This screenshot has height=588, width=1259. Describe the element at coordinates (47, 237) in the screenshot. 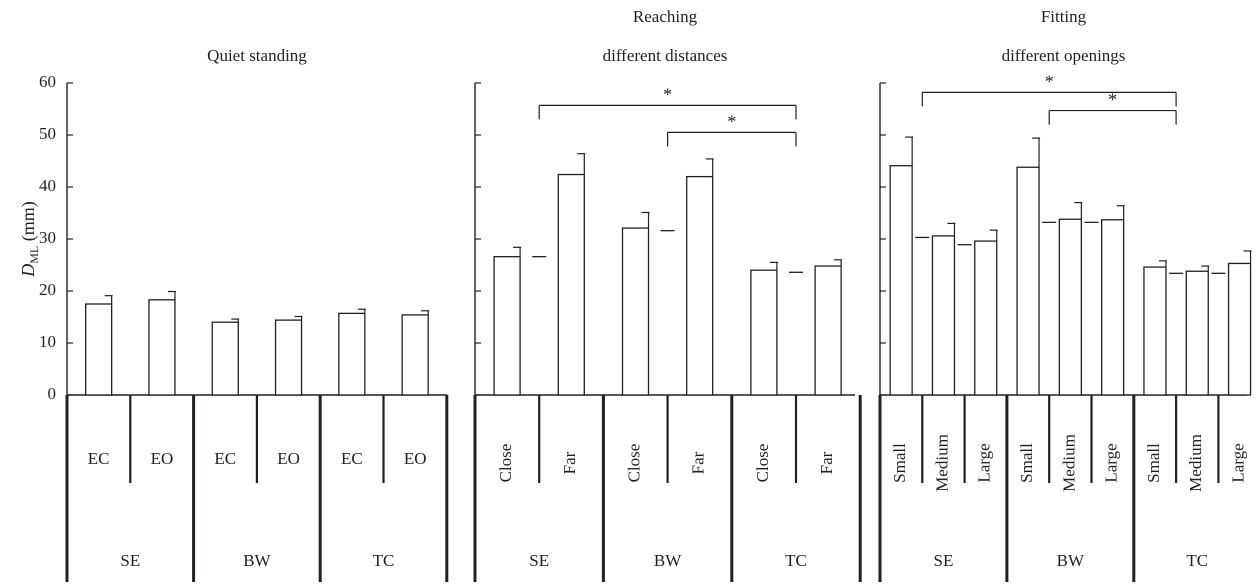

I see `y-tick-label: 30` at that location.